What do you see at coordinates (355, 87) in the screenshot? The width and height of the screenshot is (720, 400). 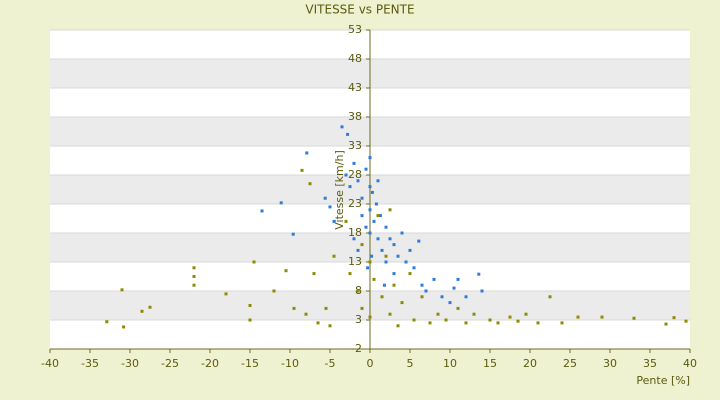 I see `y-tick-label: 43` at bounding box center [355, 87].